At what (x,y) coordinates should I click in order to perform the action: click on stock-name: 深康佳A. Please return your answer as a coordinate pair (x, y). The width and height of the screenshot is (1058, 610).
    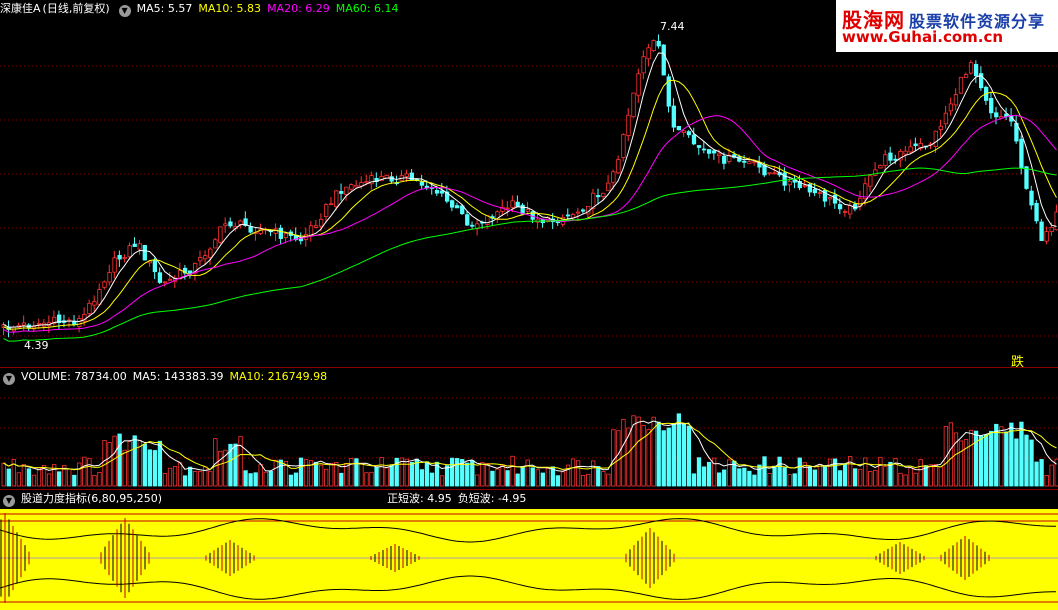
    Looking at the image, I should click on (20, 8).